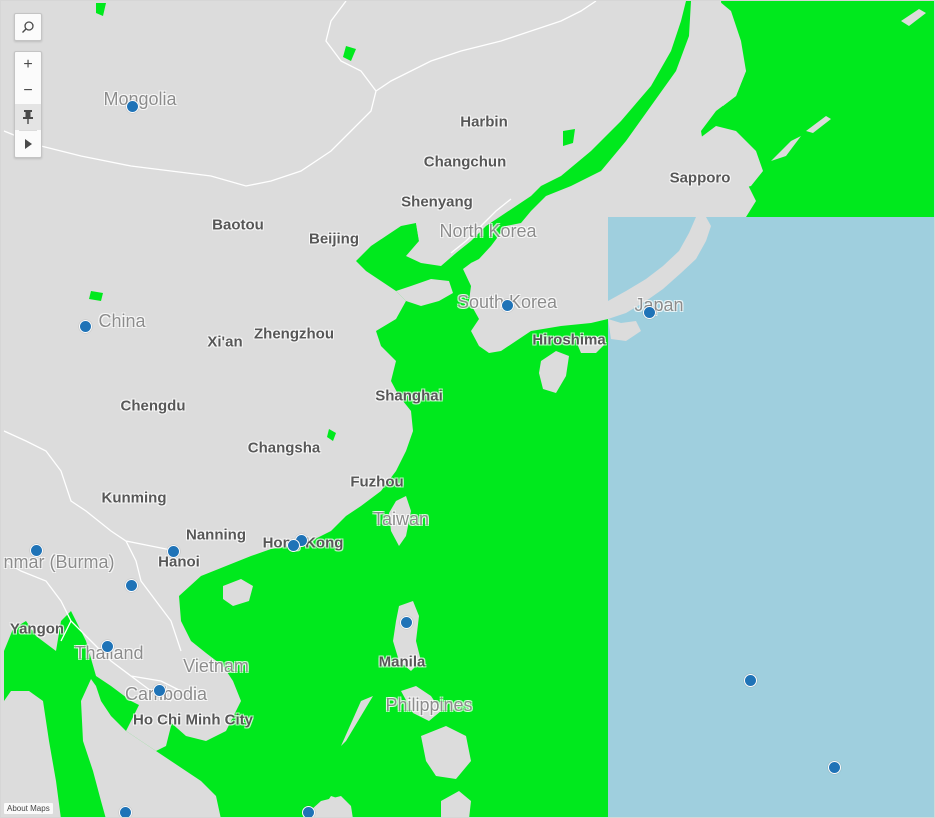  What do you see at coordinates (436, 241) in the screenshot?
I see `liaodong-peninsula` at bounding box center [436, 241].